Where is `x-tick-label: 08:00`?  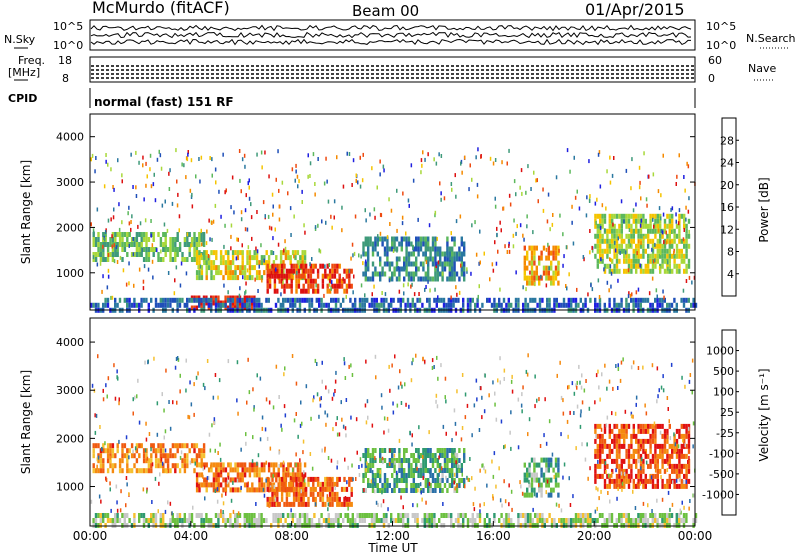
x-tick-label: 08:00 is located at coordinates (291, 536).